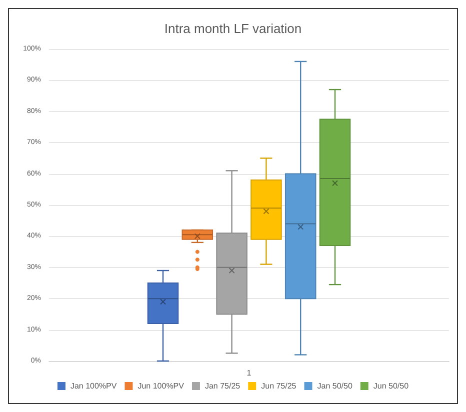 The height and width of the screenshot is (412, 466). Describe the element at coordinates (249, 373) in the screenshot. I see `x-tick-label: 1` at that location.